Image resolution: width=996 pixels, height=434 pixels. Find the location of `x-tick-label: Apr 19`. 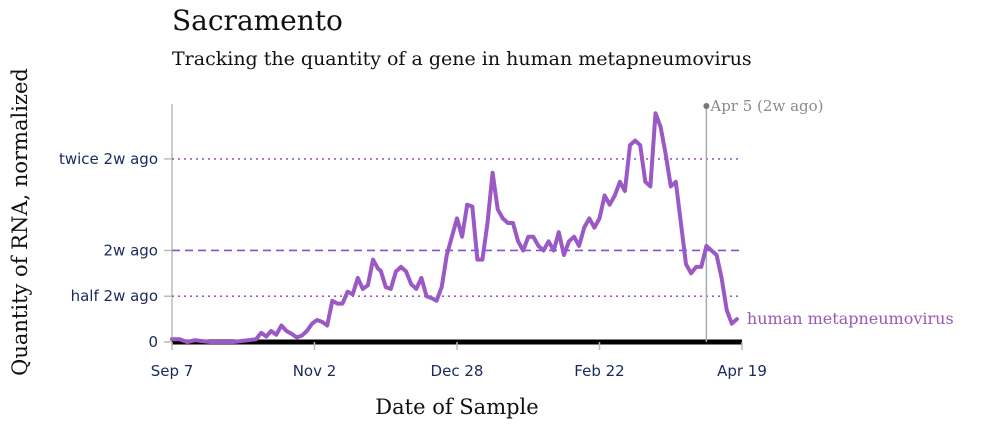

x-tick-label: Apr 19 is located at coordinates (742, 371).